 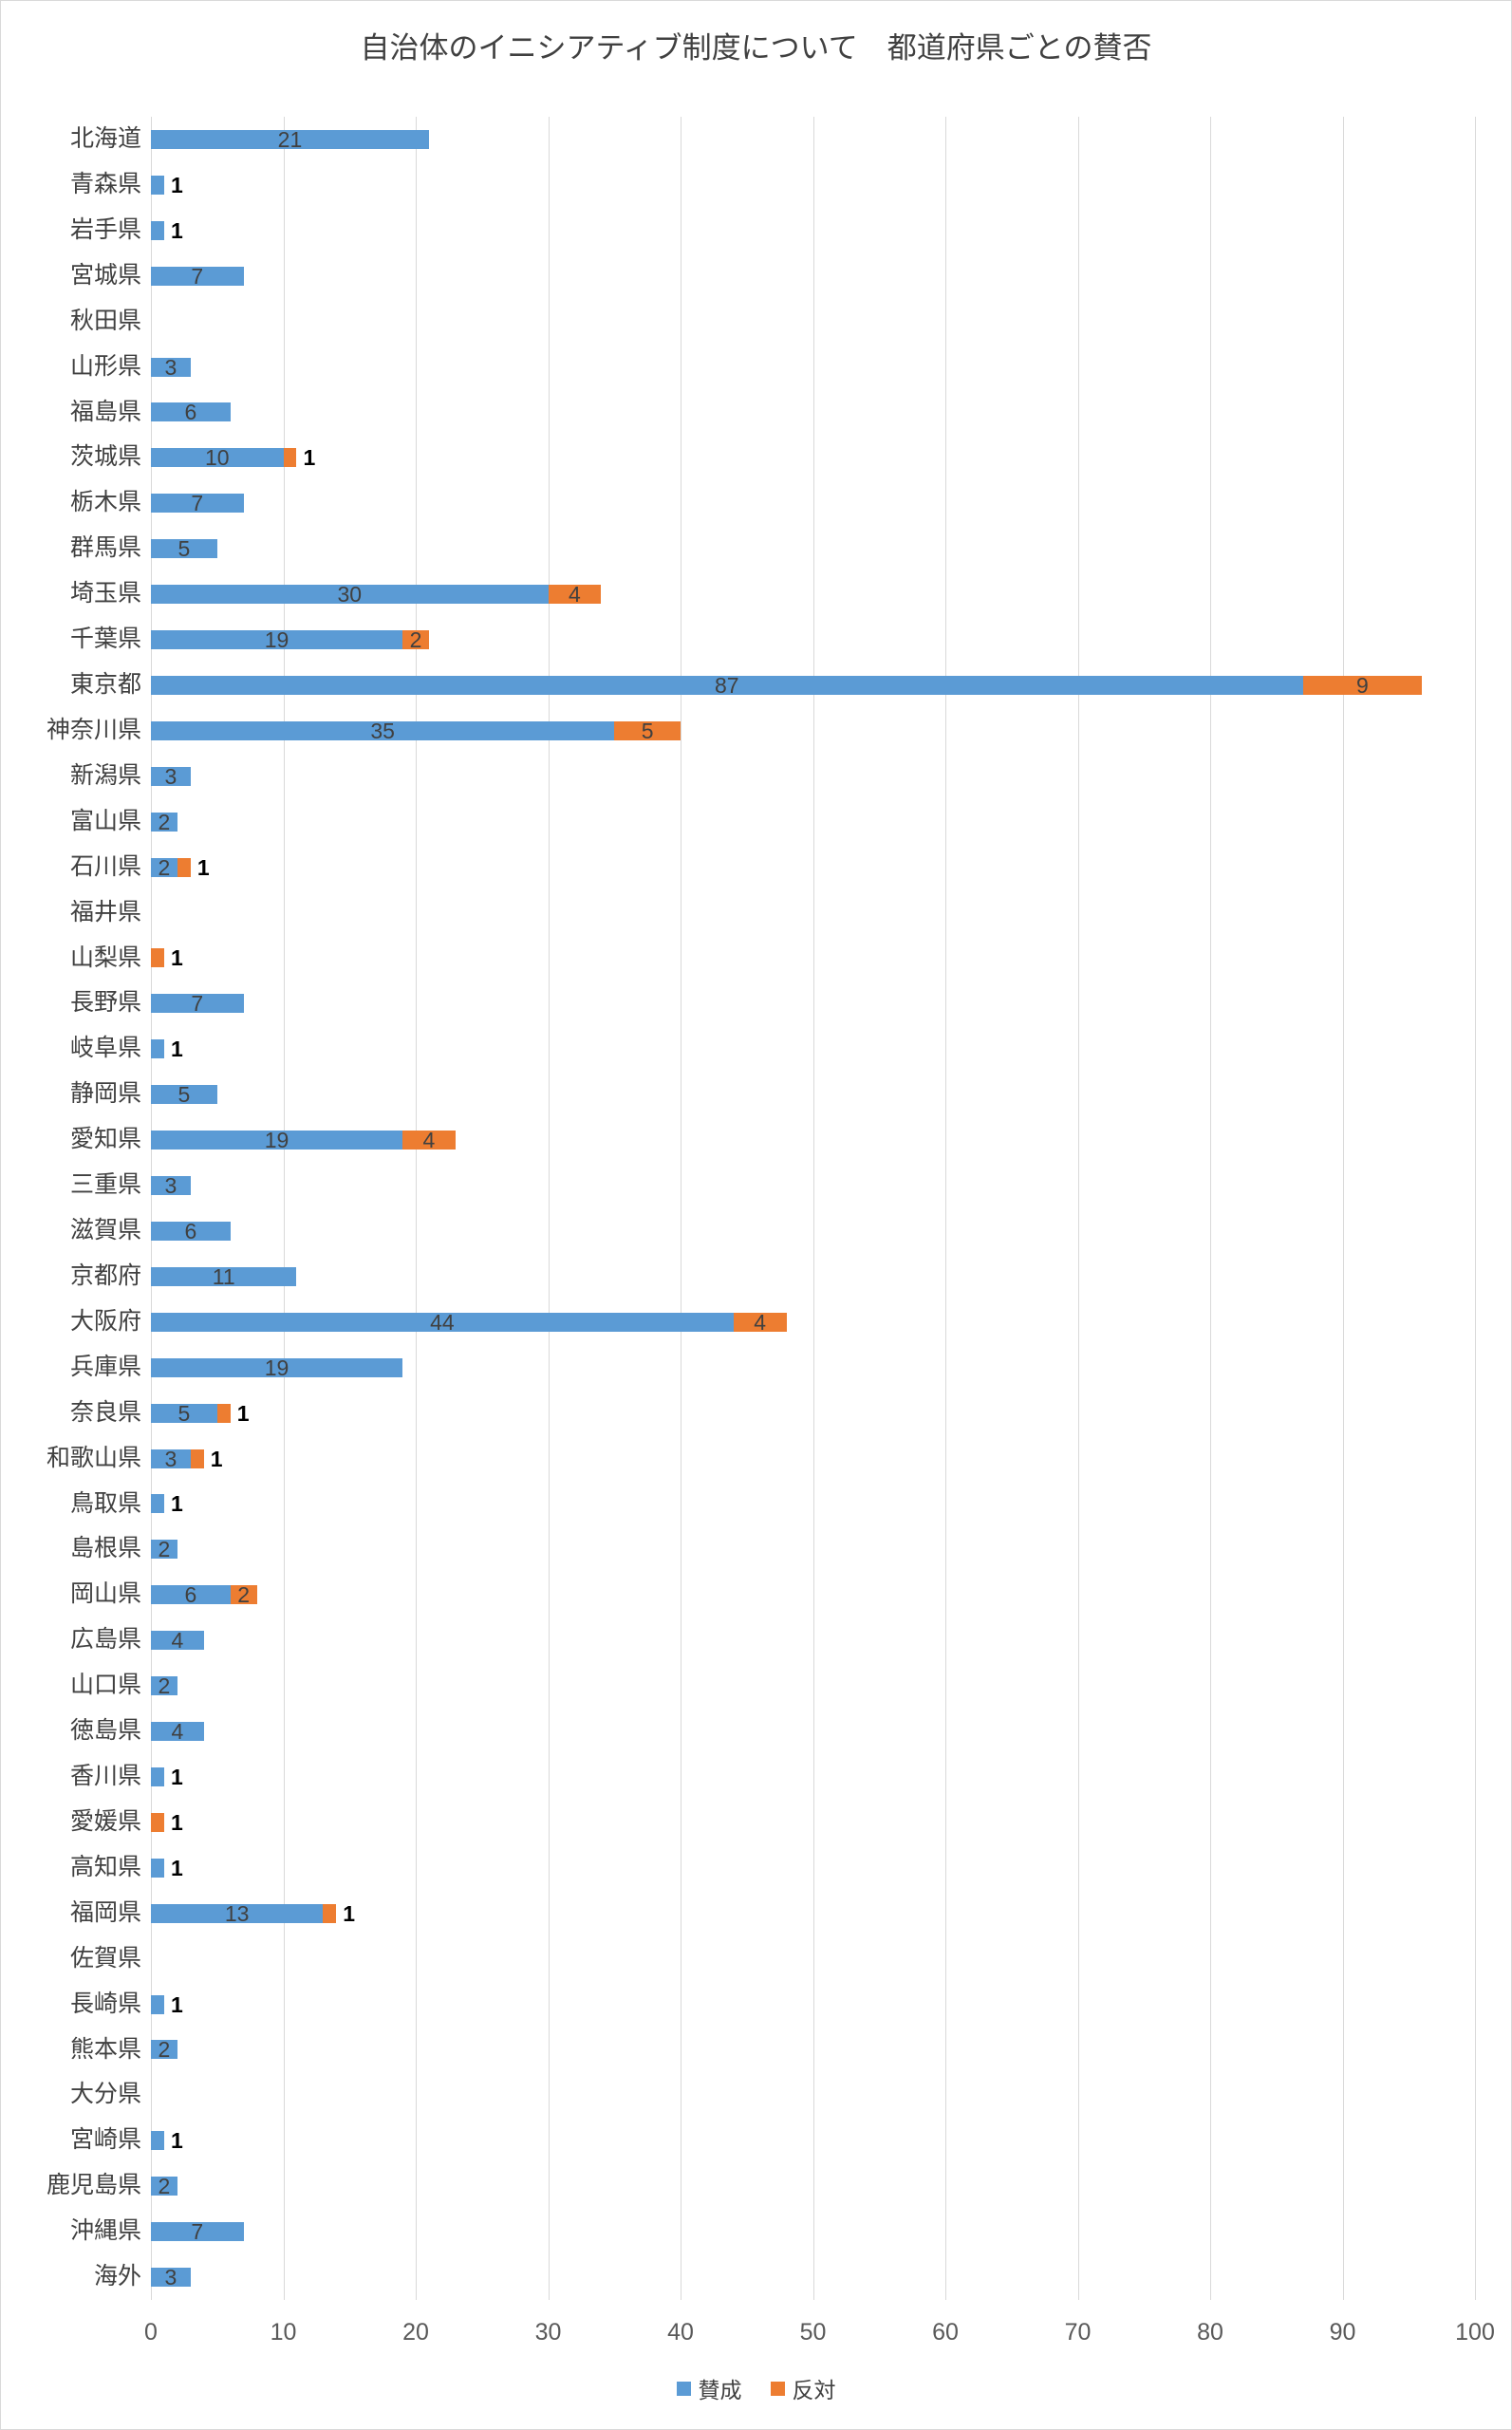 I want to click on category-label: 山形県, so click(x=105, y=366).